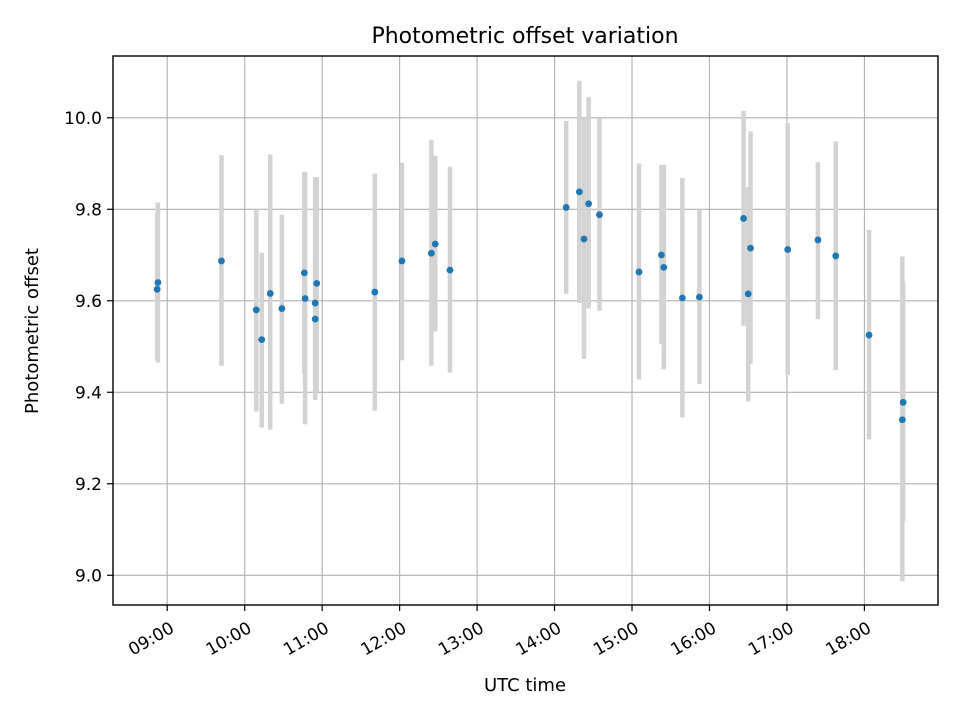  I want to click on y-tick-label: 9.6, so click(88, 302).